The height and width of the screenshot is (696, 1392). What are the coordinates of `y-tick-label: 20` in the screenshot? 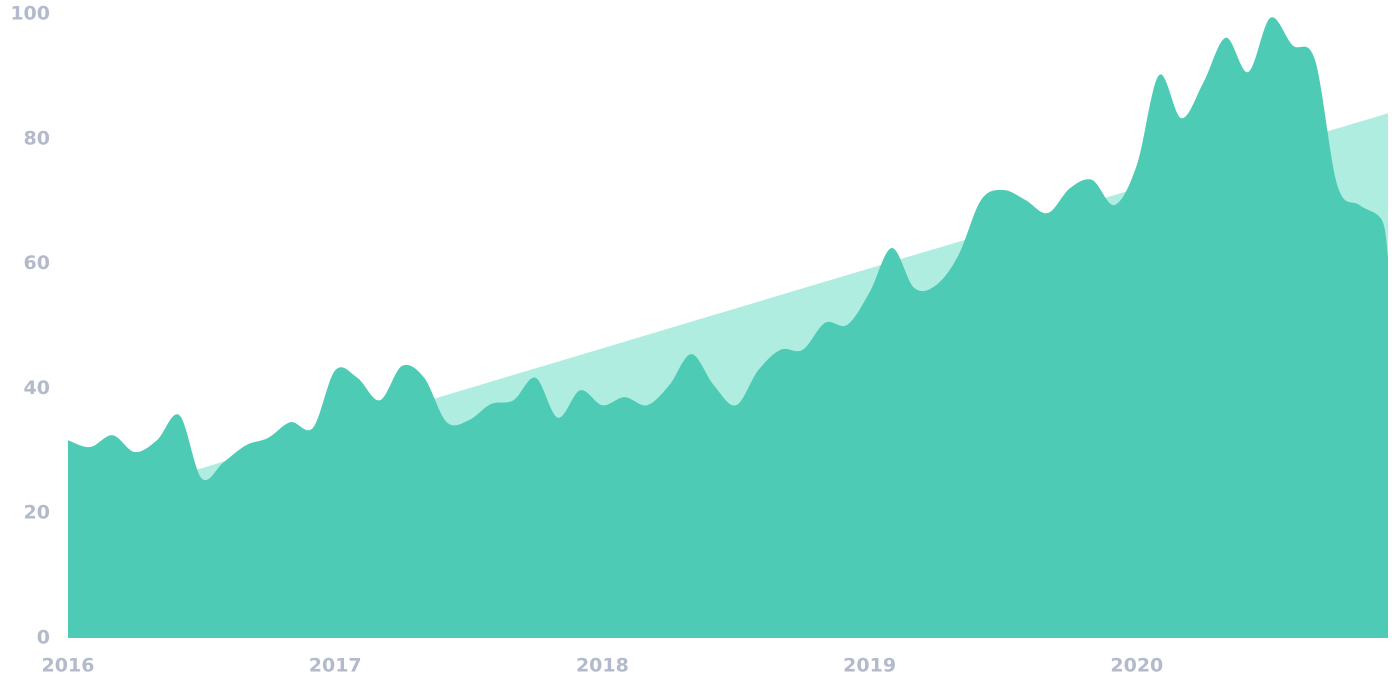 It's located at (37, 513).